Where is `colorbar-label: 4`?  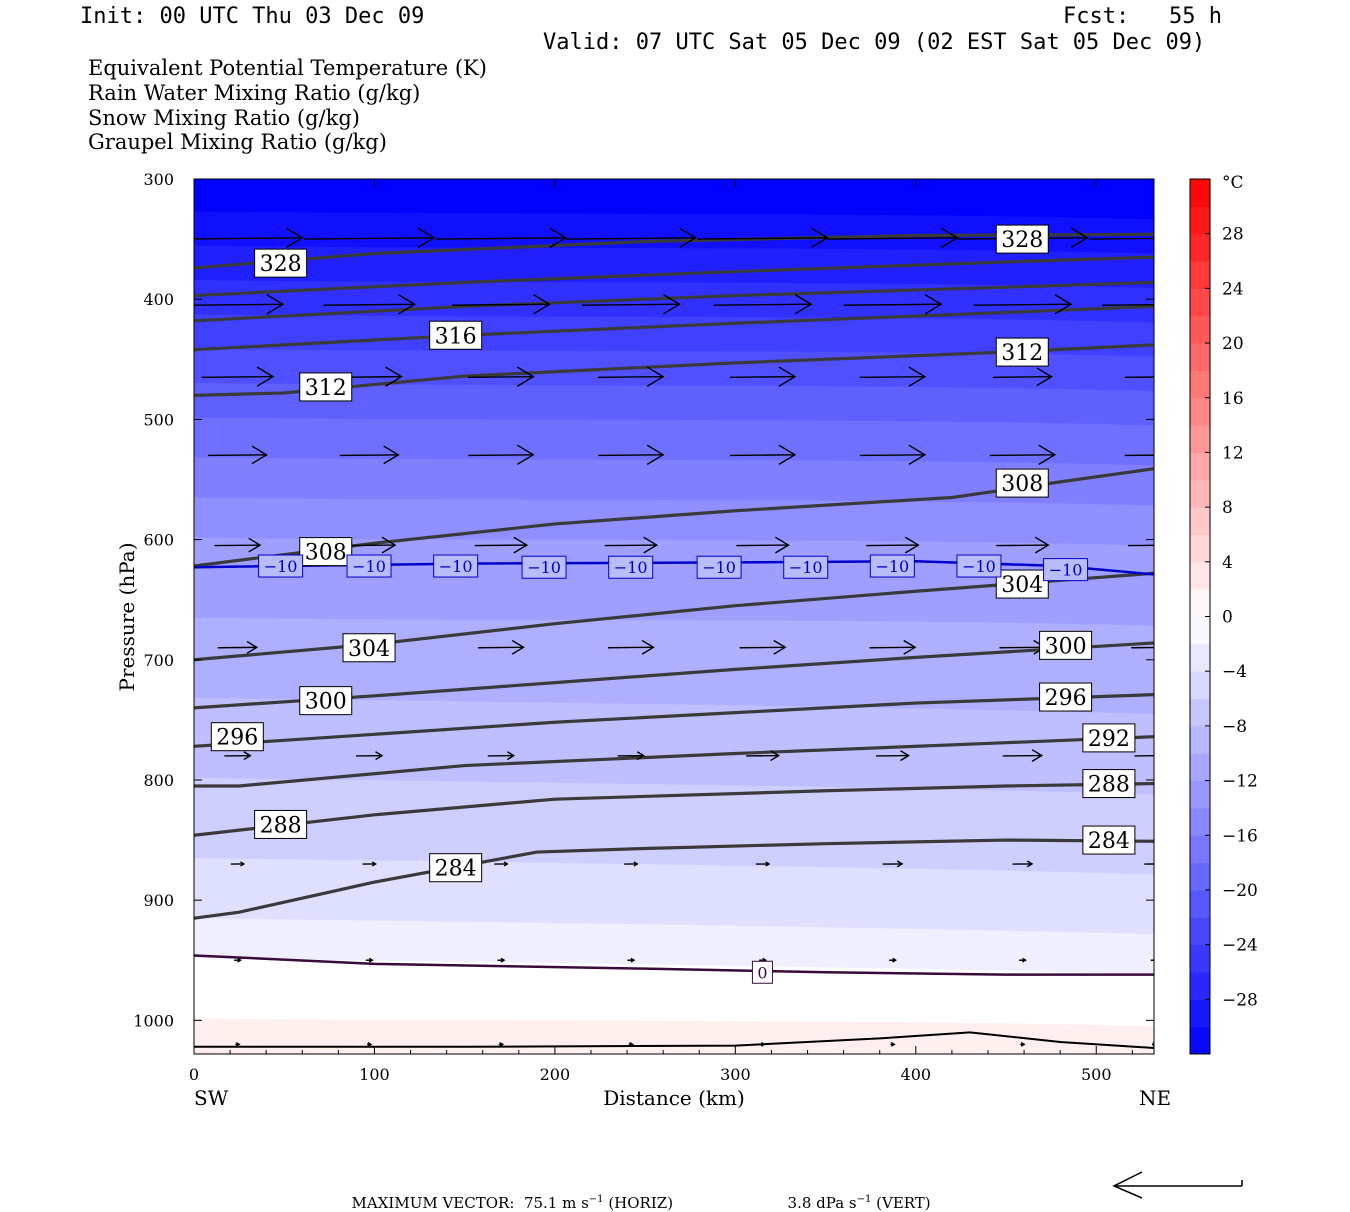 colorbar-label: 4 is located at coordinates (1227, 563).